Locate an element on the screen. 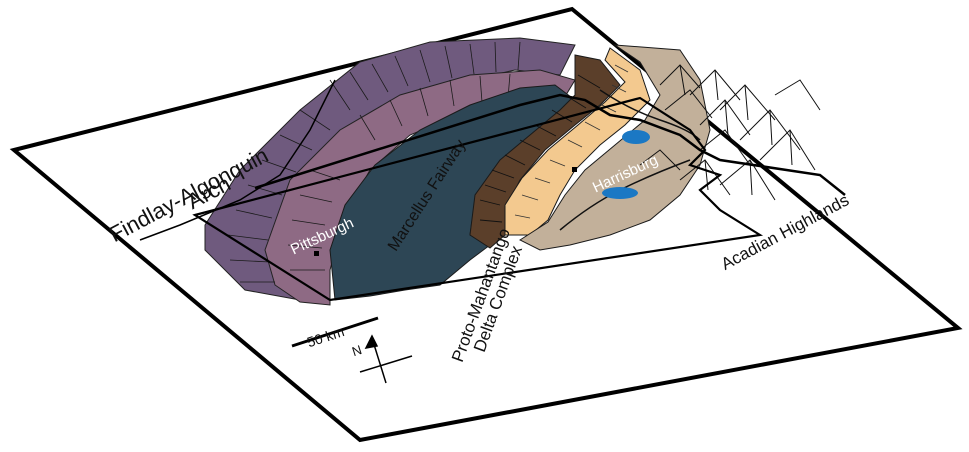 The height and width of the screenshot is (452, 969). highlands-mountains is located at coordinates (730, 132).